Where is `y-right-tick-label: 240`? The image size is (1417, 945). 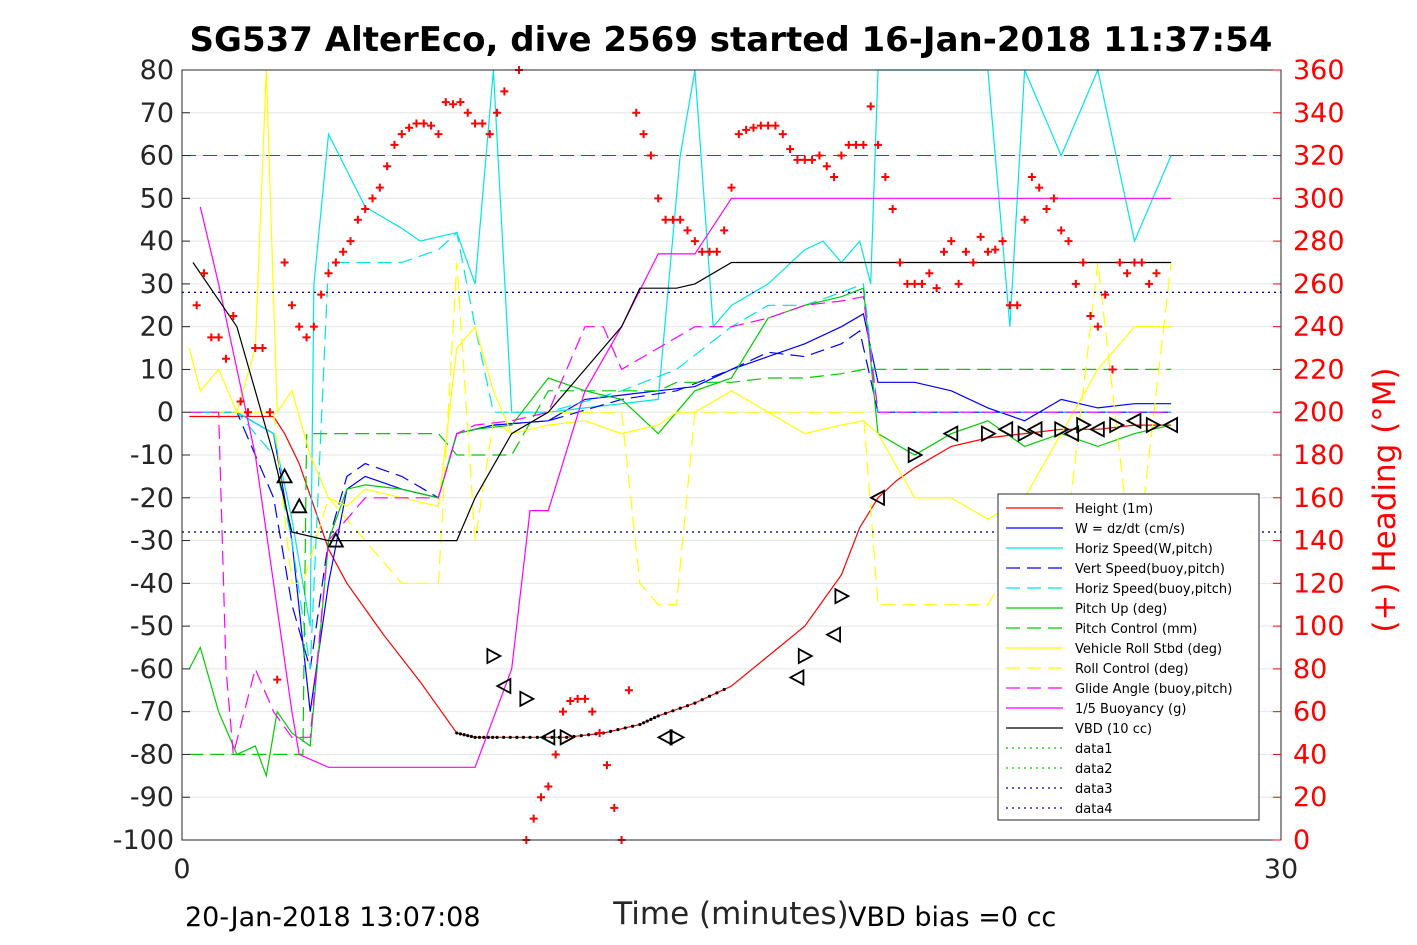
y-right-tick-label: 240 is located at coordinates (1319, 327).